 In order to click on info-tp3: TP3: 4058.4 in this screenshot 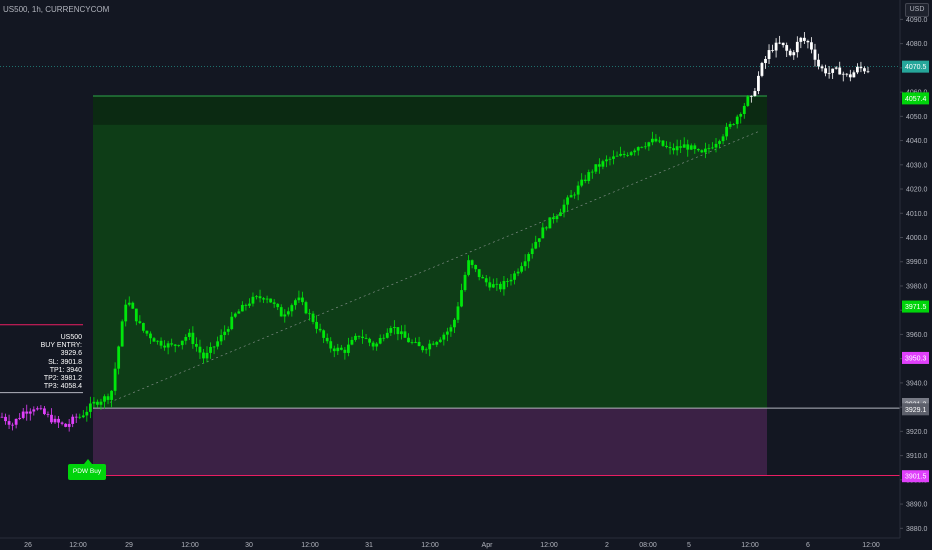, I will do `click(62, 387)`.